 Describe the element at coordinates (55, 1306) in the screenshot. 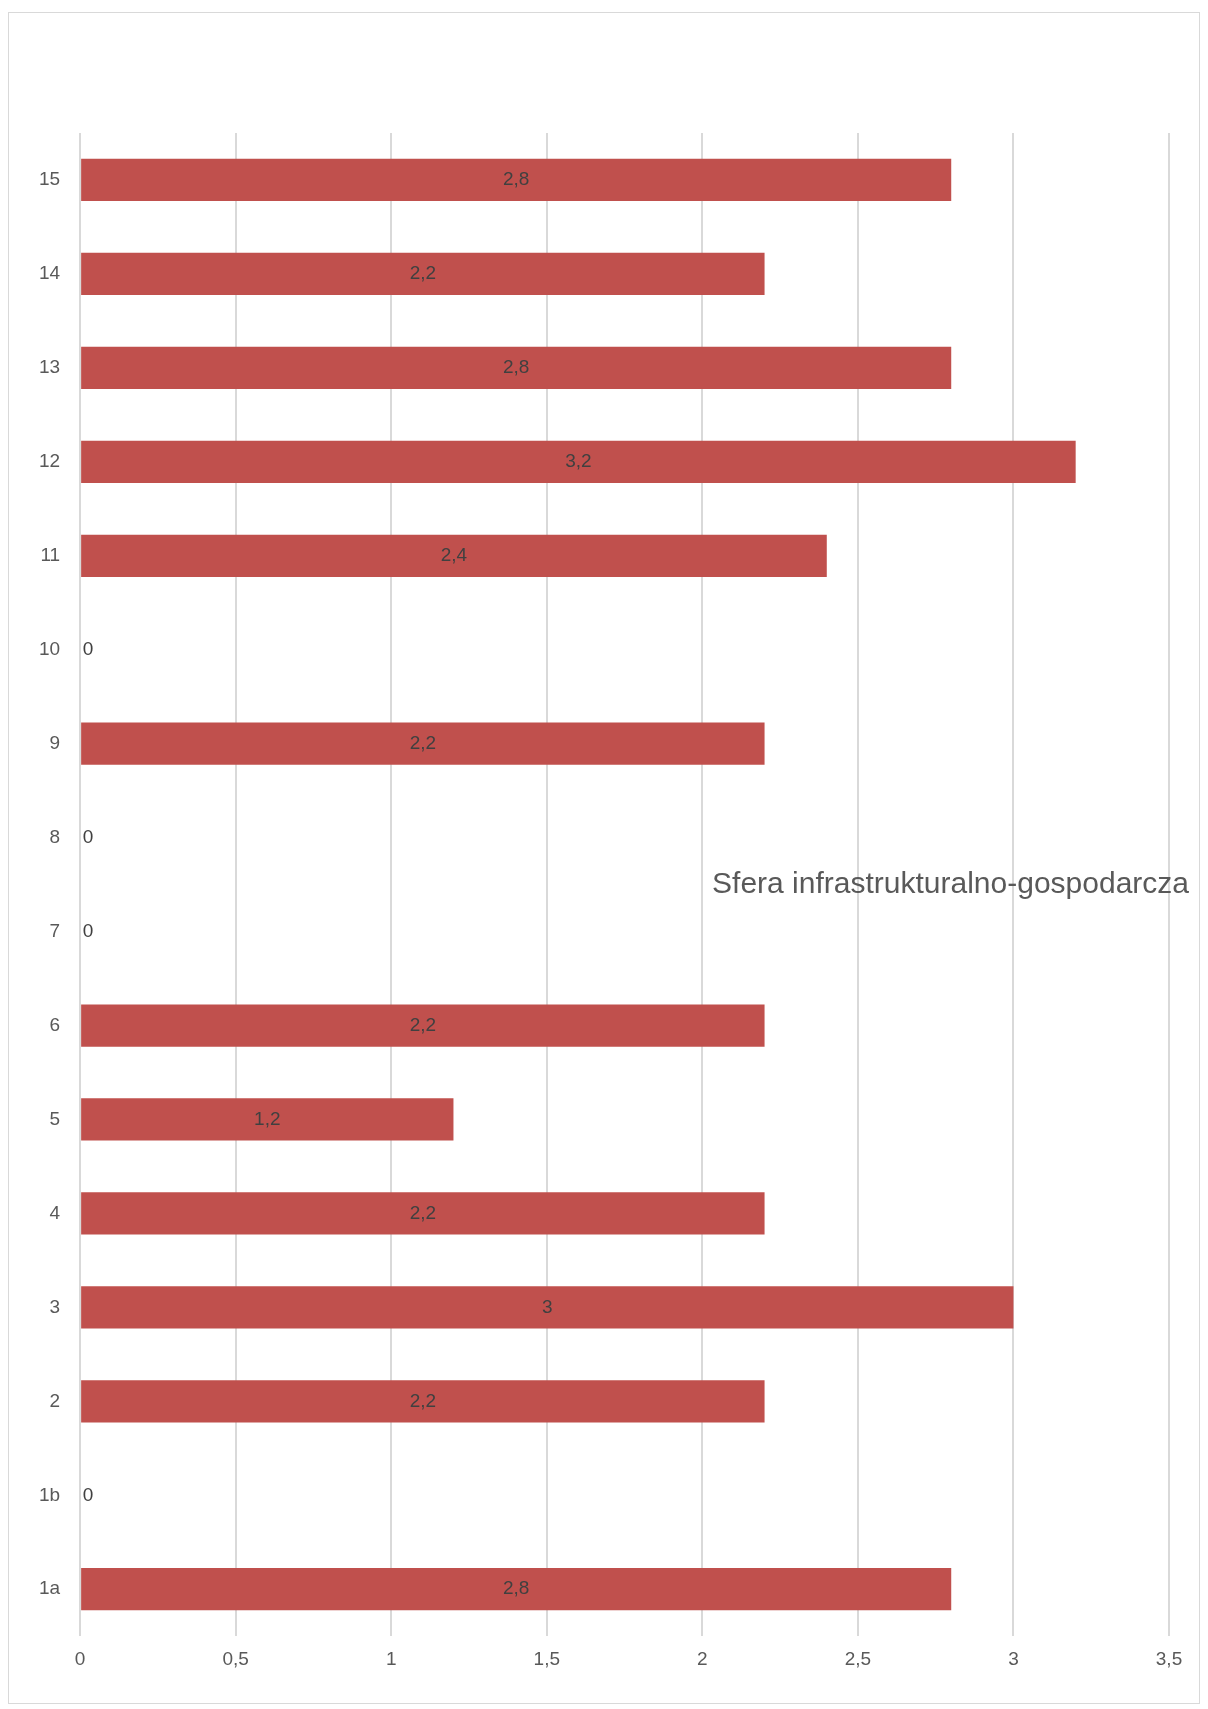

I see `y-tick-label: 3` at that location.